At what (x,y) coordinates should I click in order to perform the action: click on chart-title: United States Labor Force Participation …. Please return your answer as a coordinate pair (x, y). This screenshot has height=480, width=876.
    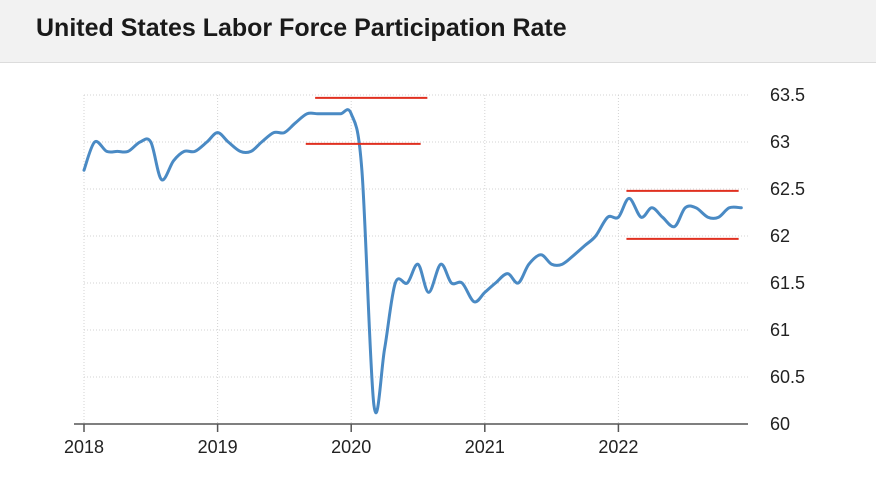
    Looking at the image, I should click on (301, 28).